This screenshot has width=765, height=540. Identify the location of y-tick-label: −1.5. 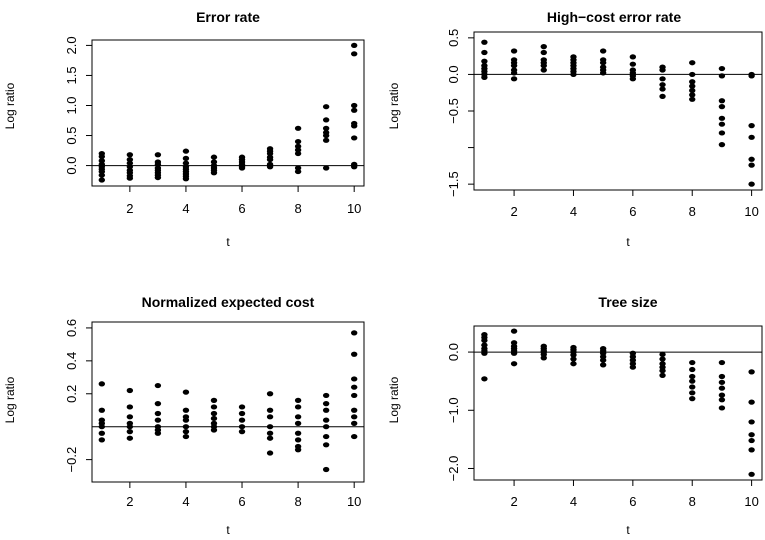
(453, 184).